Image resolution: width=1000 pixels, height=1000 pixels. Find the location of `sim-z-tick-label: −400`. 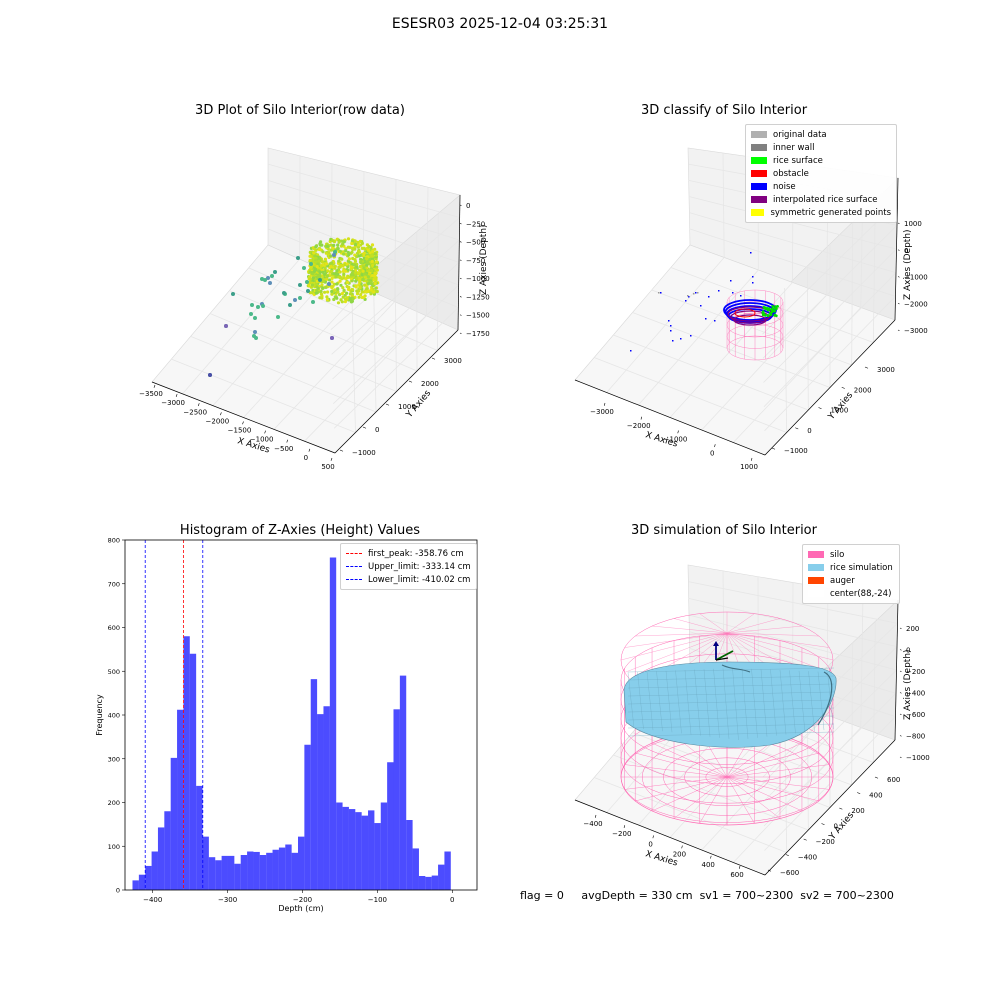

sim-z-tick-label: −400 is located at coordinates (915, 694).